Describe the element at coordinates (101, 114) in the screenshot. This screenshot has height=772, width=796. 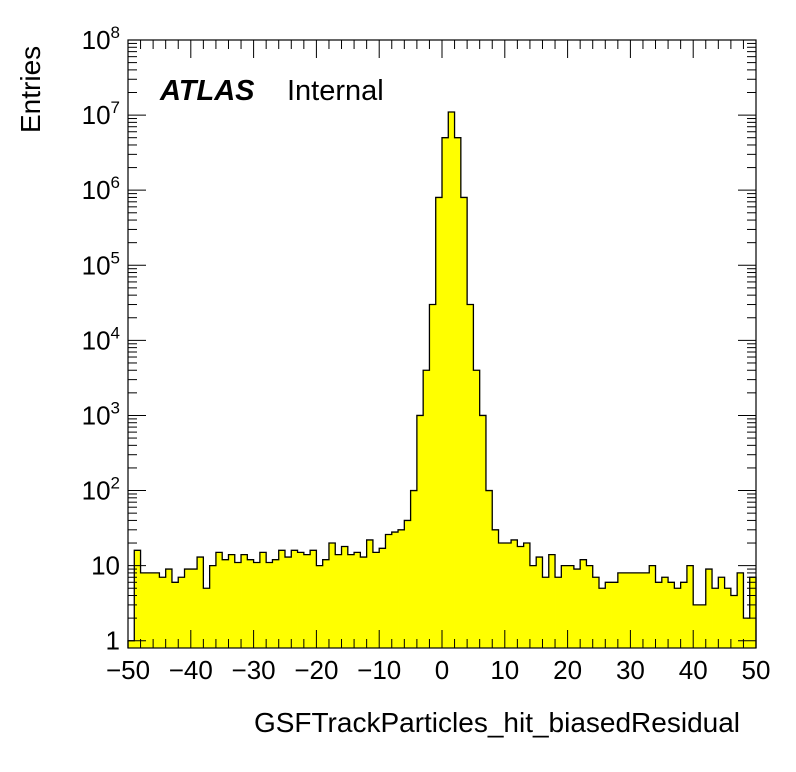
I see `y-tick-label: 10⁷` at that location.